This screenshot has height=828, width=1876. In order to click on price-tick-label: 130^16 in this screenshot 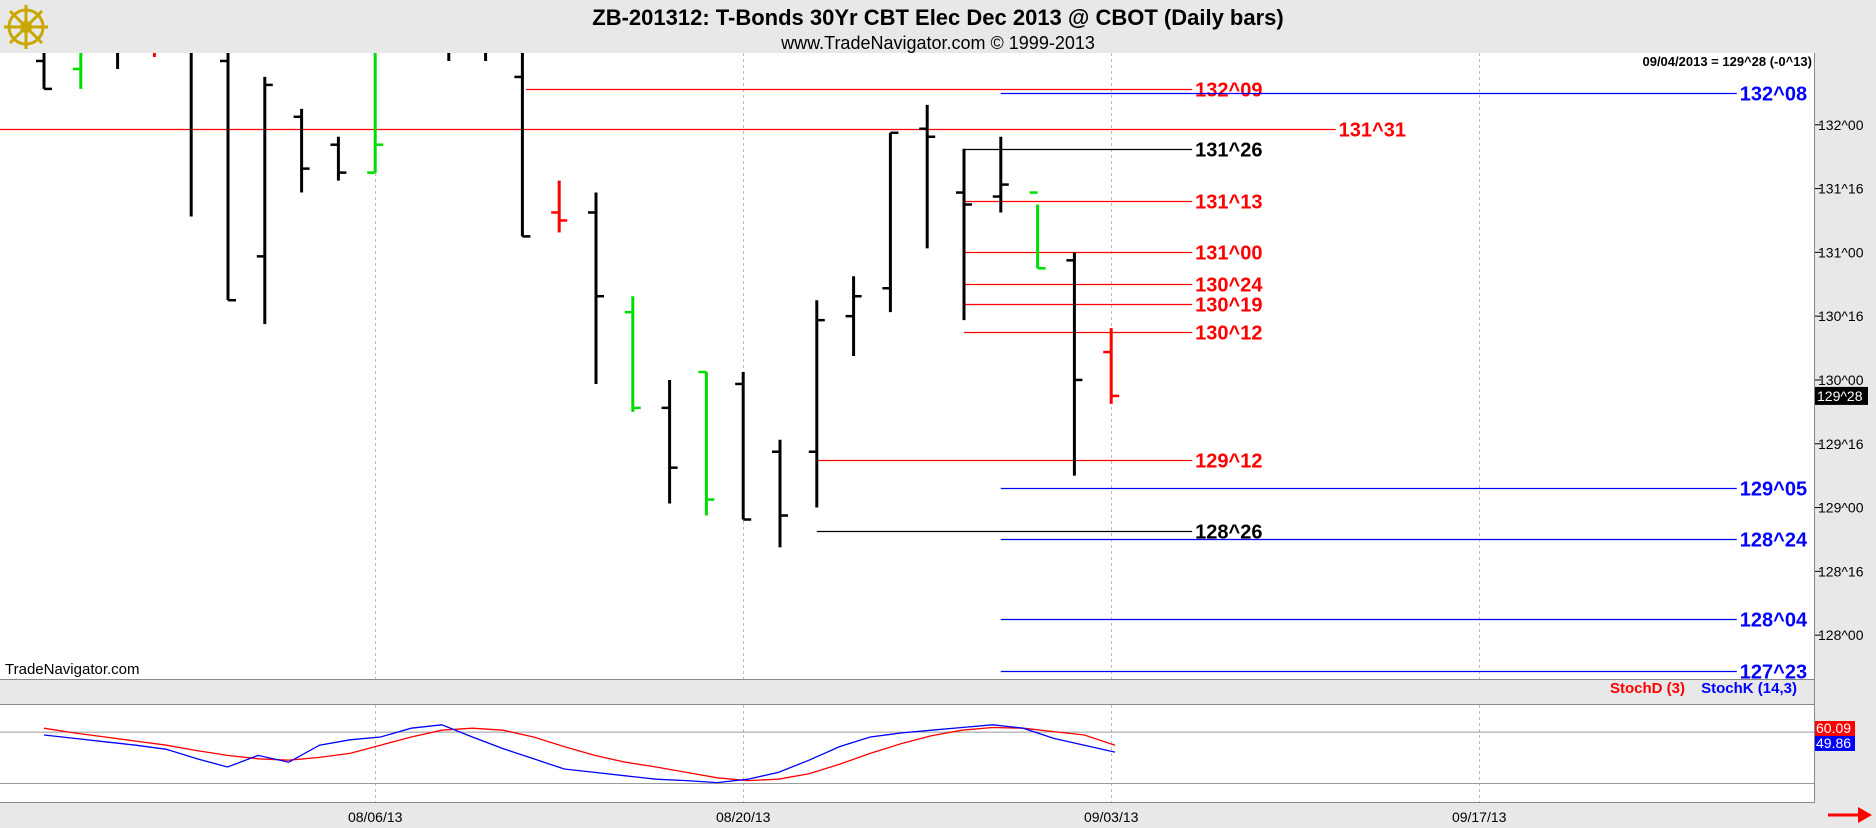, I will do `click(1841, 316)`.